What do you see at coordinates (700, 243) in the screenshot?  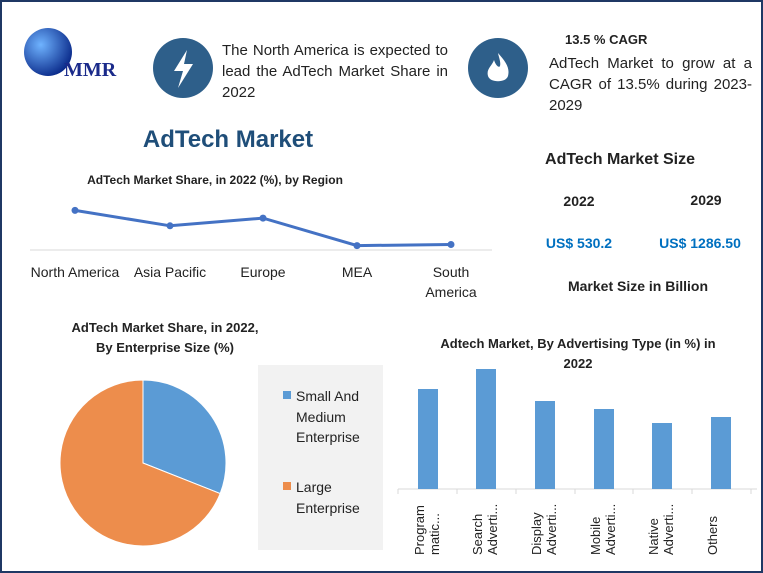 I see `amount: US$ 1286.50` at bounding box center [700, 243].